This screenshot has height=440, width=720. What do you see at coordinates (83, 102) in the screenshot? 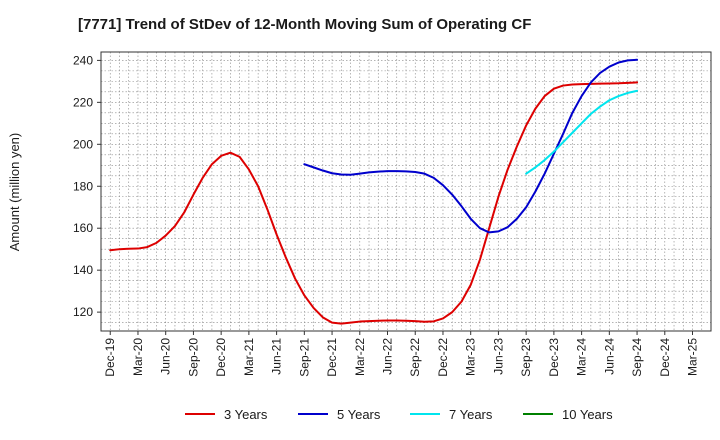
I see `y-tick-label: 220` at bounding box center [83, 102].